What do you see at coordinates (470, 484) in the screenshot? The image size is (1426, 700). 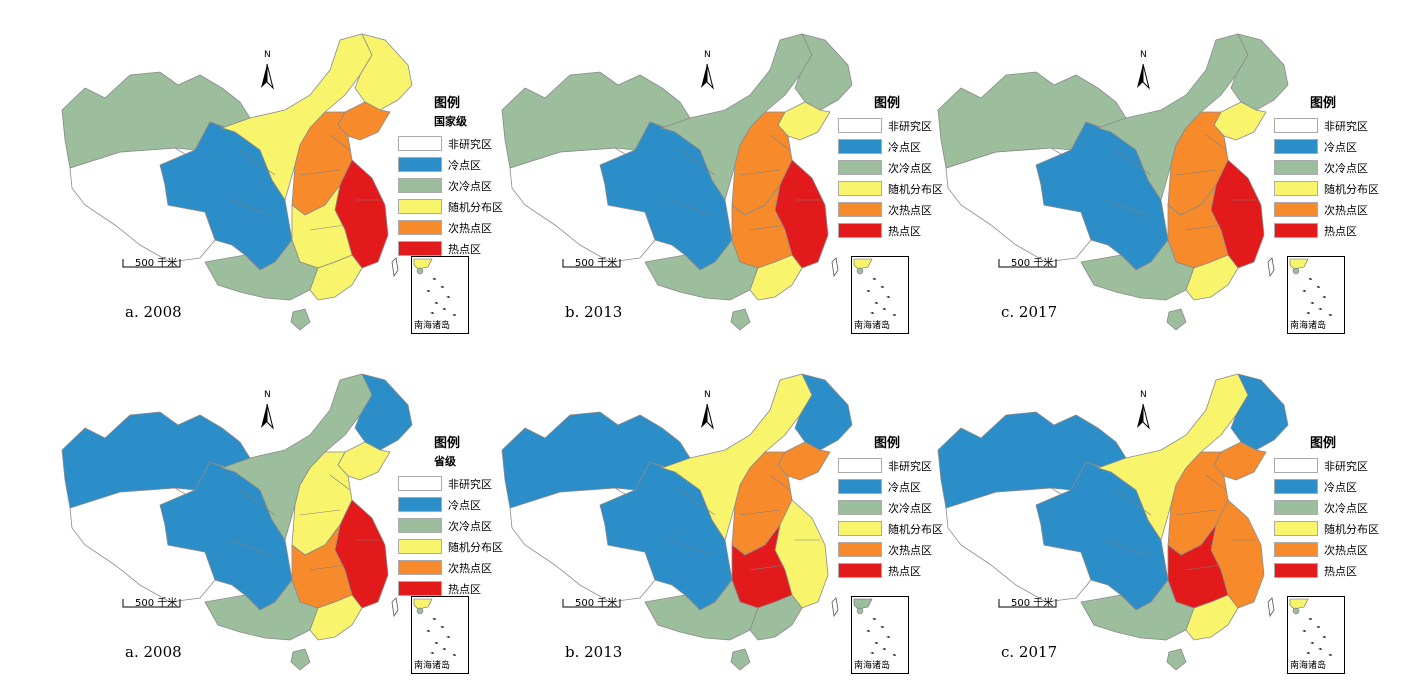 I see `legend-label: 非研究区` at bounding box center [470, 484].